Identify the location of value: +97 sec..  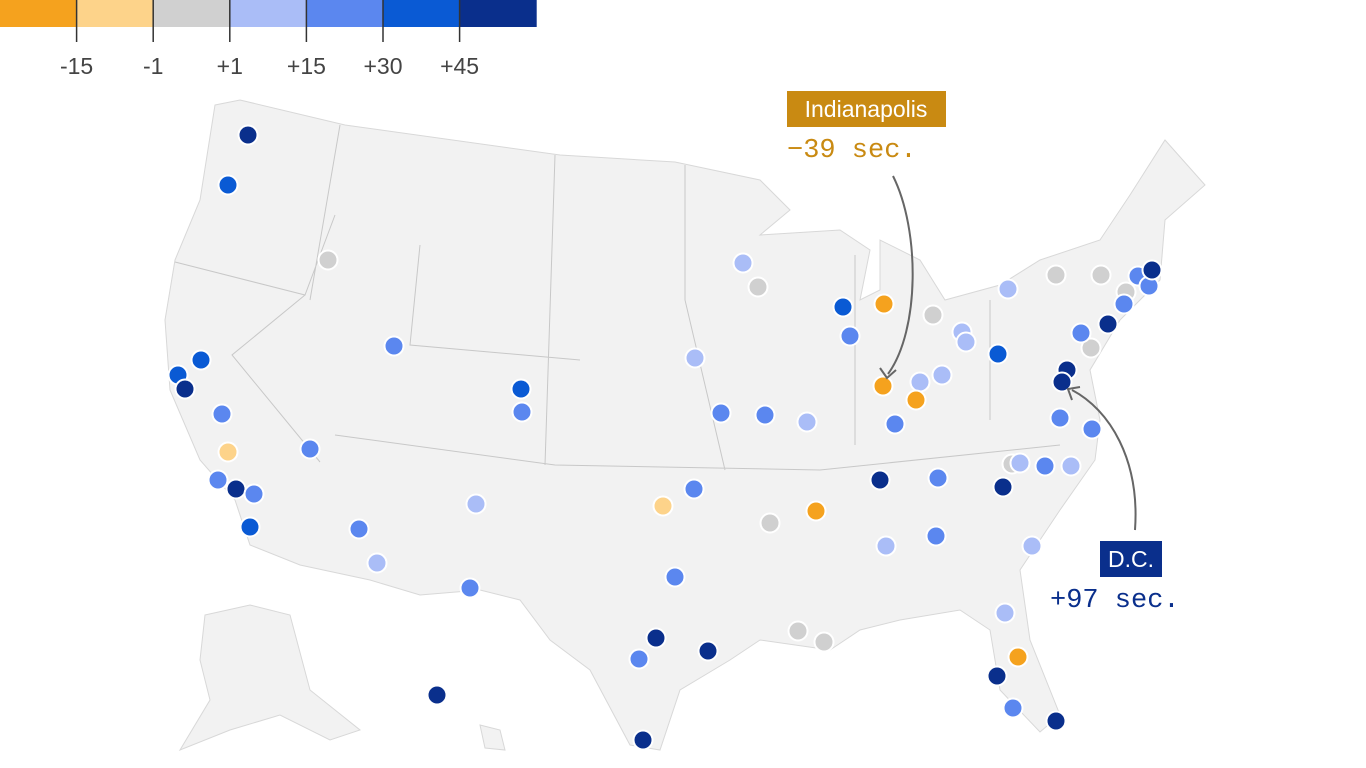
(1115, 601).